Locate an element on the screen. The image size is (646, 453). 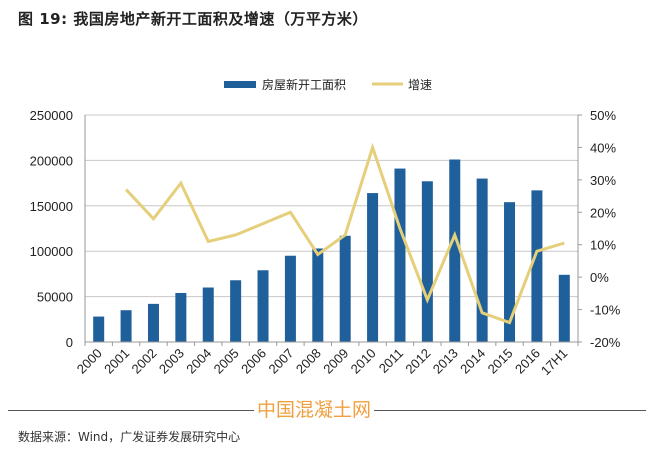
x-tick-label: 2011 is located at coordinates (391, 361).